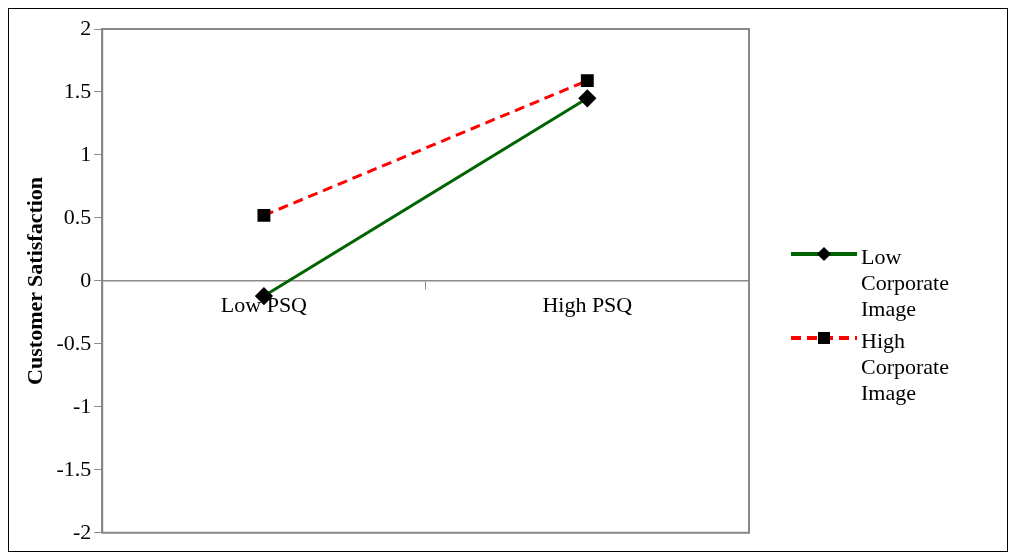 The width and height of the screenshot is (1016, 560). What do you see at coordinates (77, 216) in the screenshot?
I see `y-tick-label: 0.5` at bounding box center [77, 216].